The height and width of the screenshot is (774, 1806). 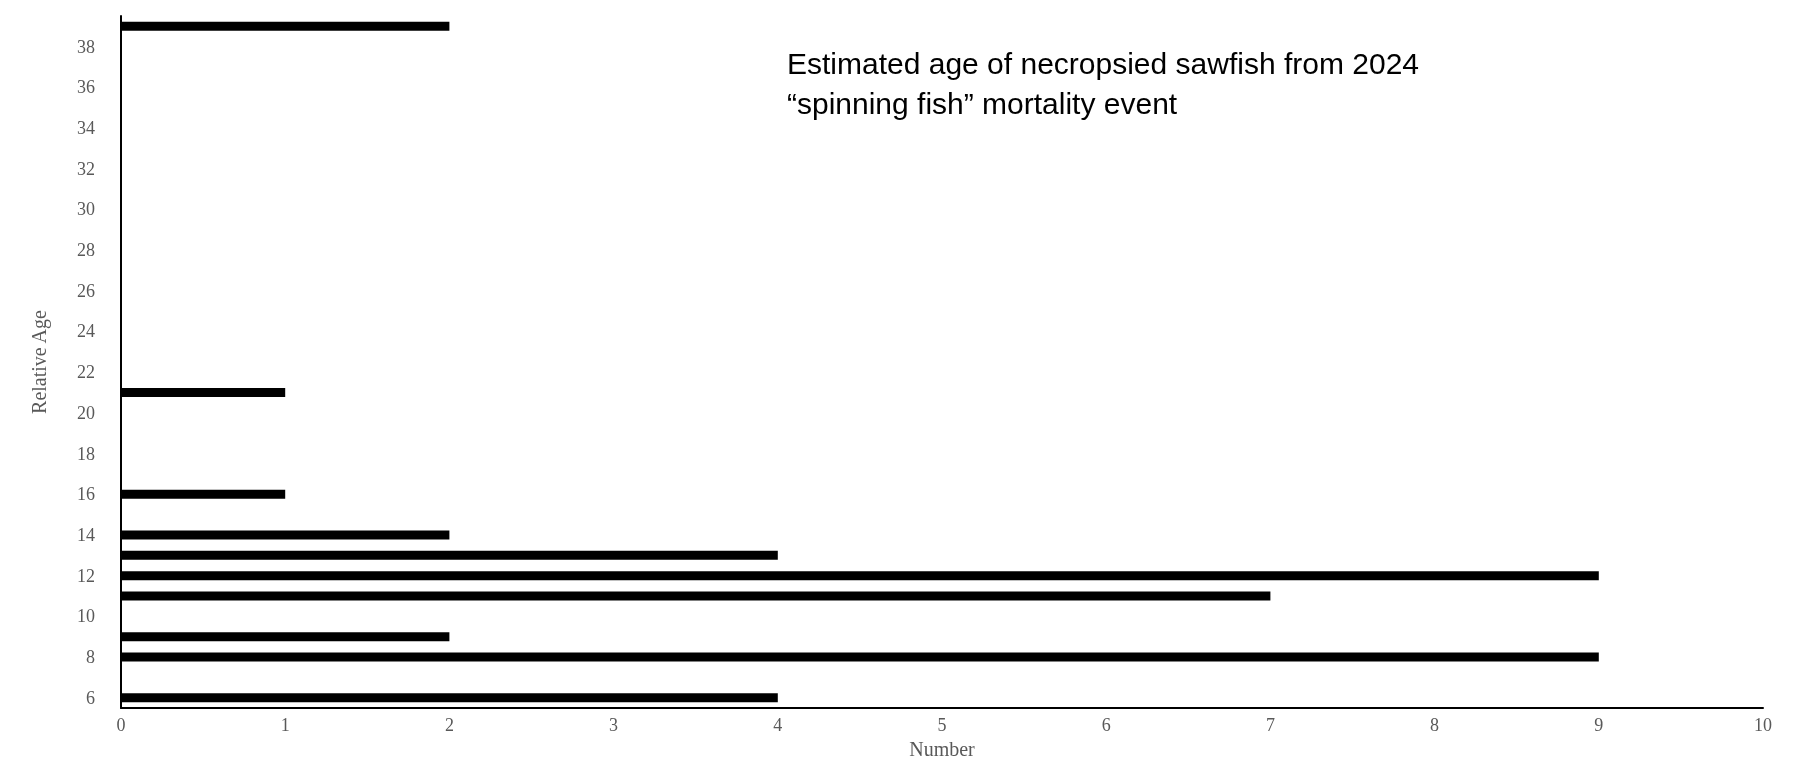 What do you see at coordinates (86, 331) in the screenshot?
I see `y-tick-label: 24` at bounding box center [86, 331].